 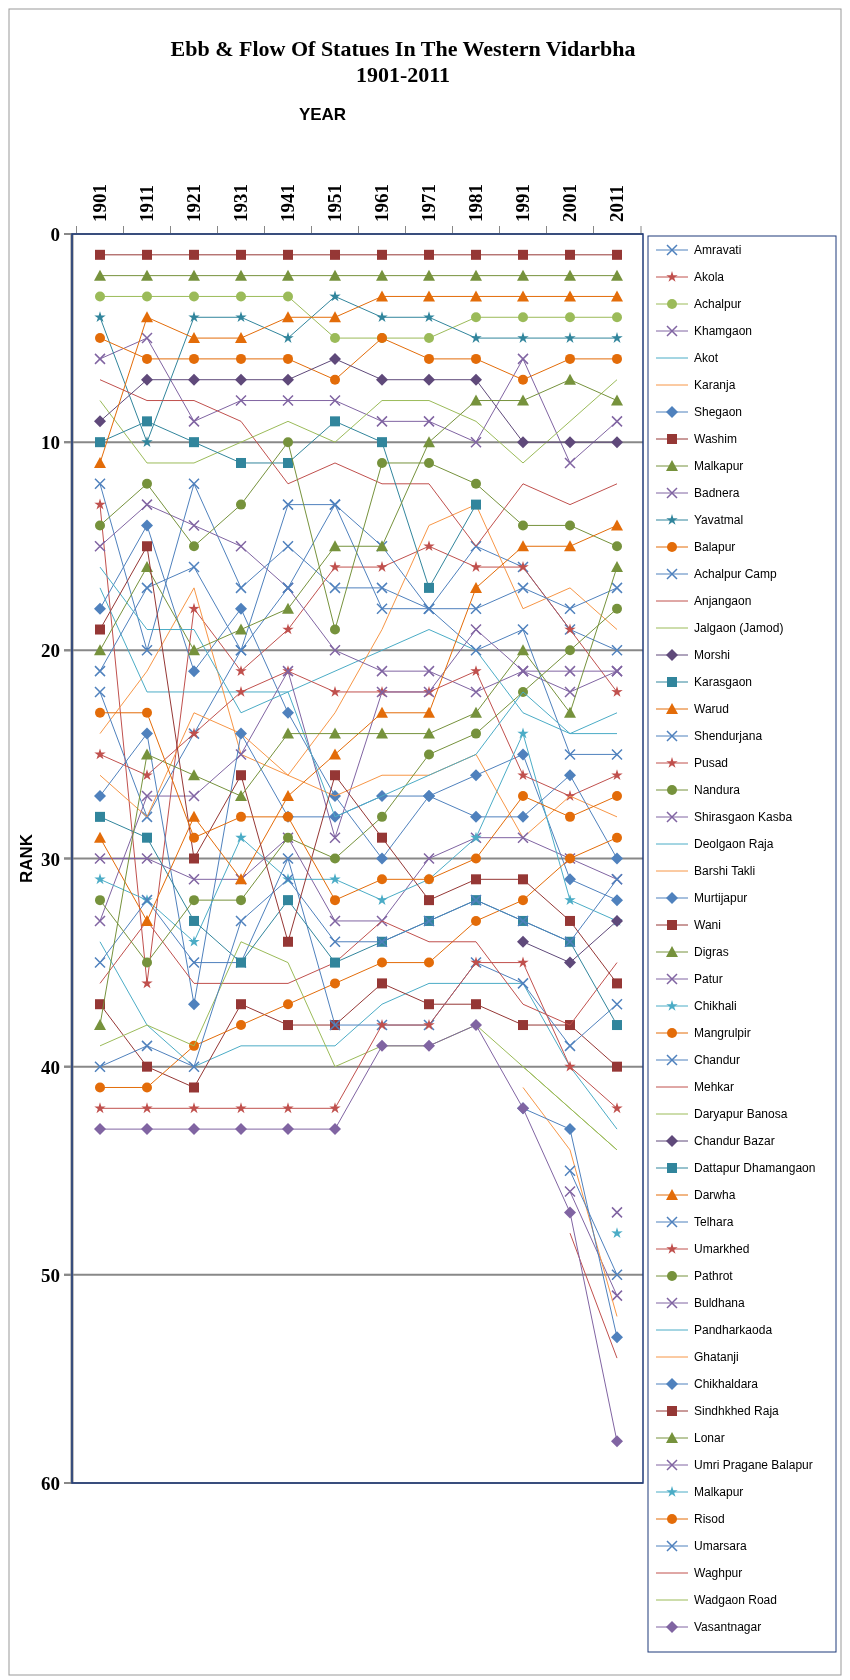 What do you see at coordinates (709, 1438) in the screenshot?
I see `legend-label: Lonar` at bounding box center [709, 1438].